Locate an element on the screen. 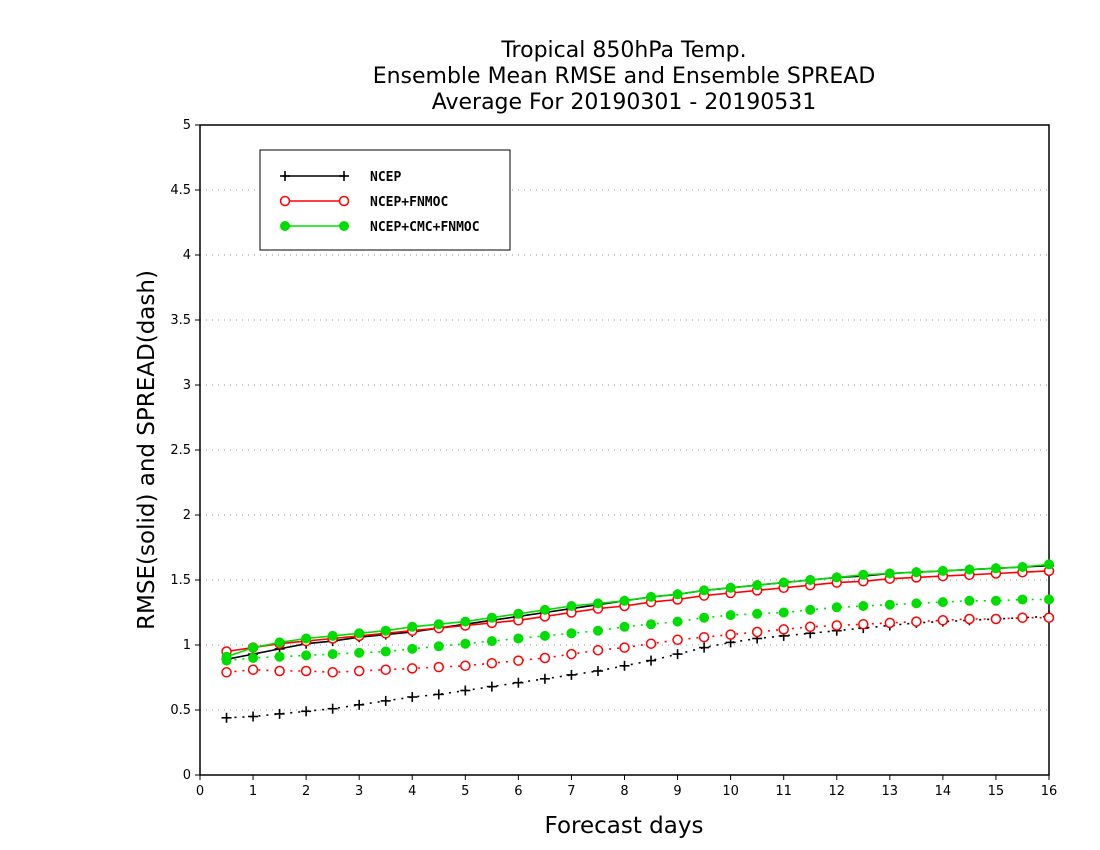 Image resolution: width=1100 pixels, height=850 pixels. legend-label: NCEP+FNMOC is located at coordinates (409, 202).